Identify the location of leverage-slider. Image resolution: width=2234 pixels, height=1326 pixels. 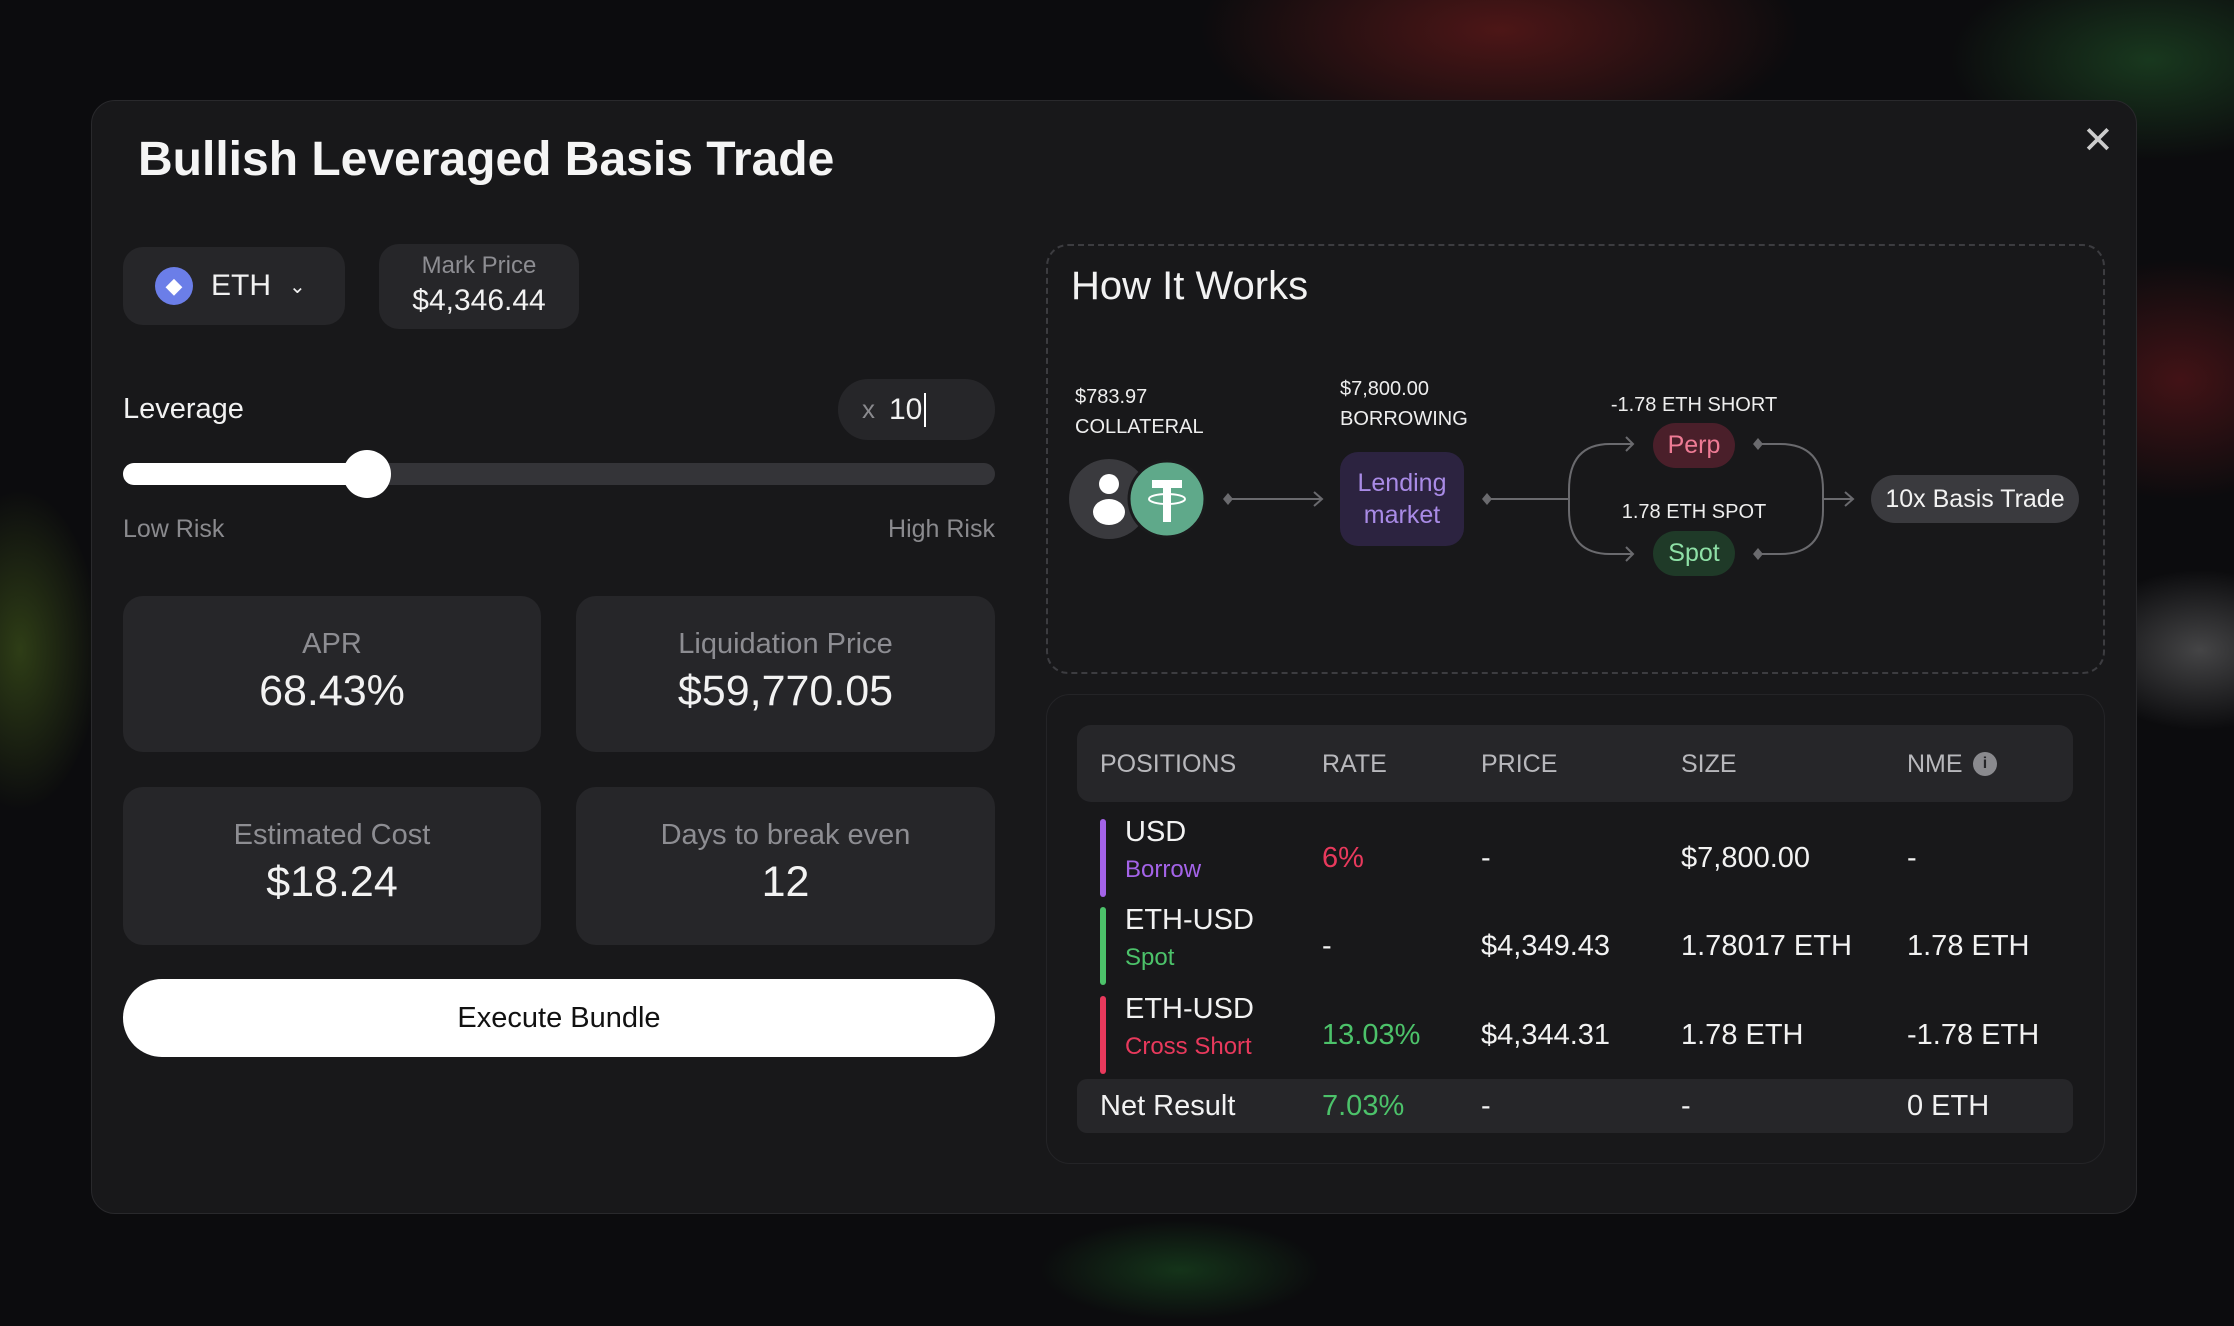
(559, 474).